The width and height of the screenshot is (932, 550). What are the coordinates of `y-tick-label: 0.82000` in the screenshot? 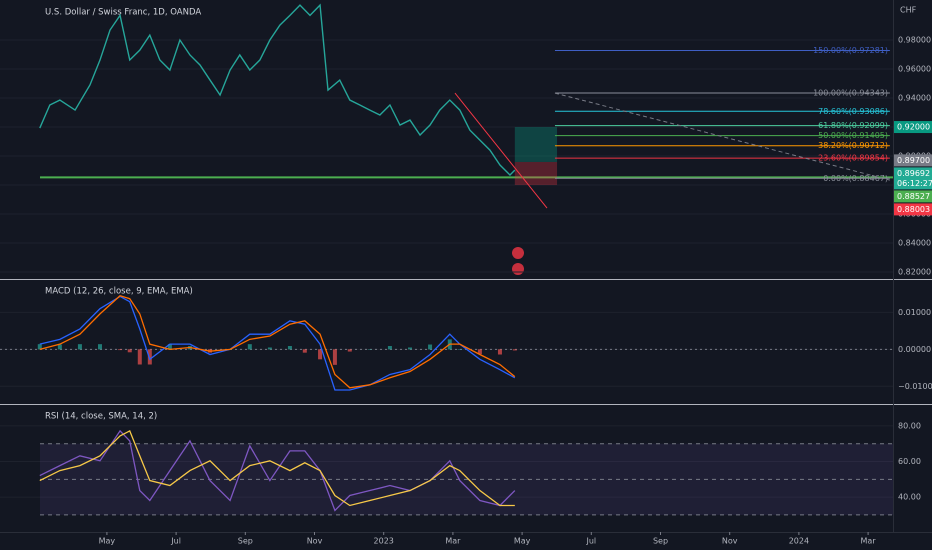 It's located at (914, 272).